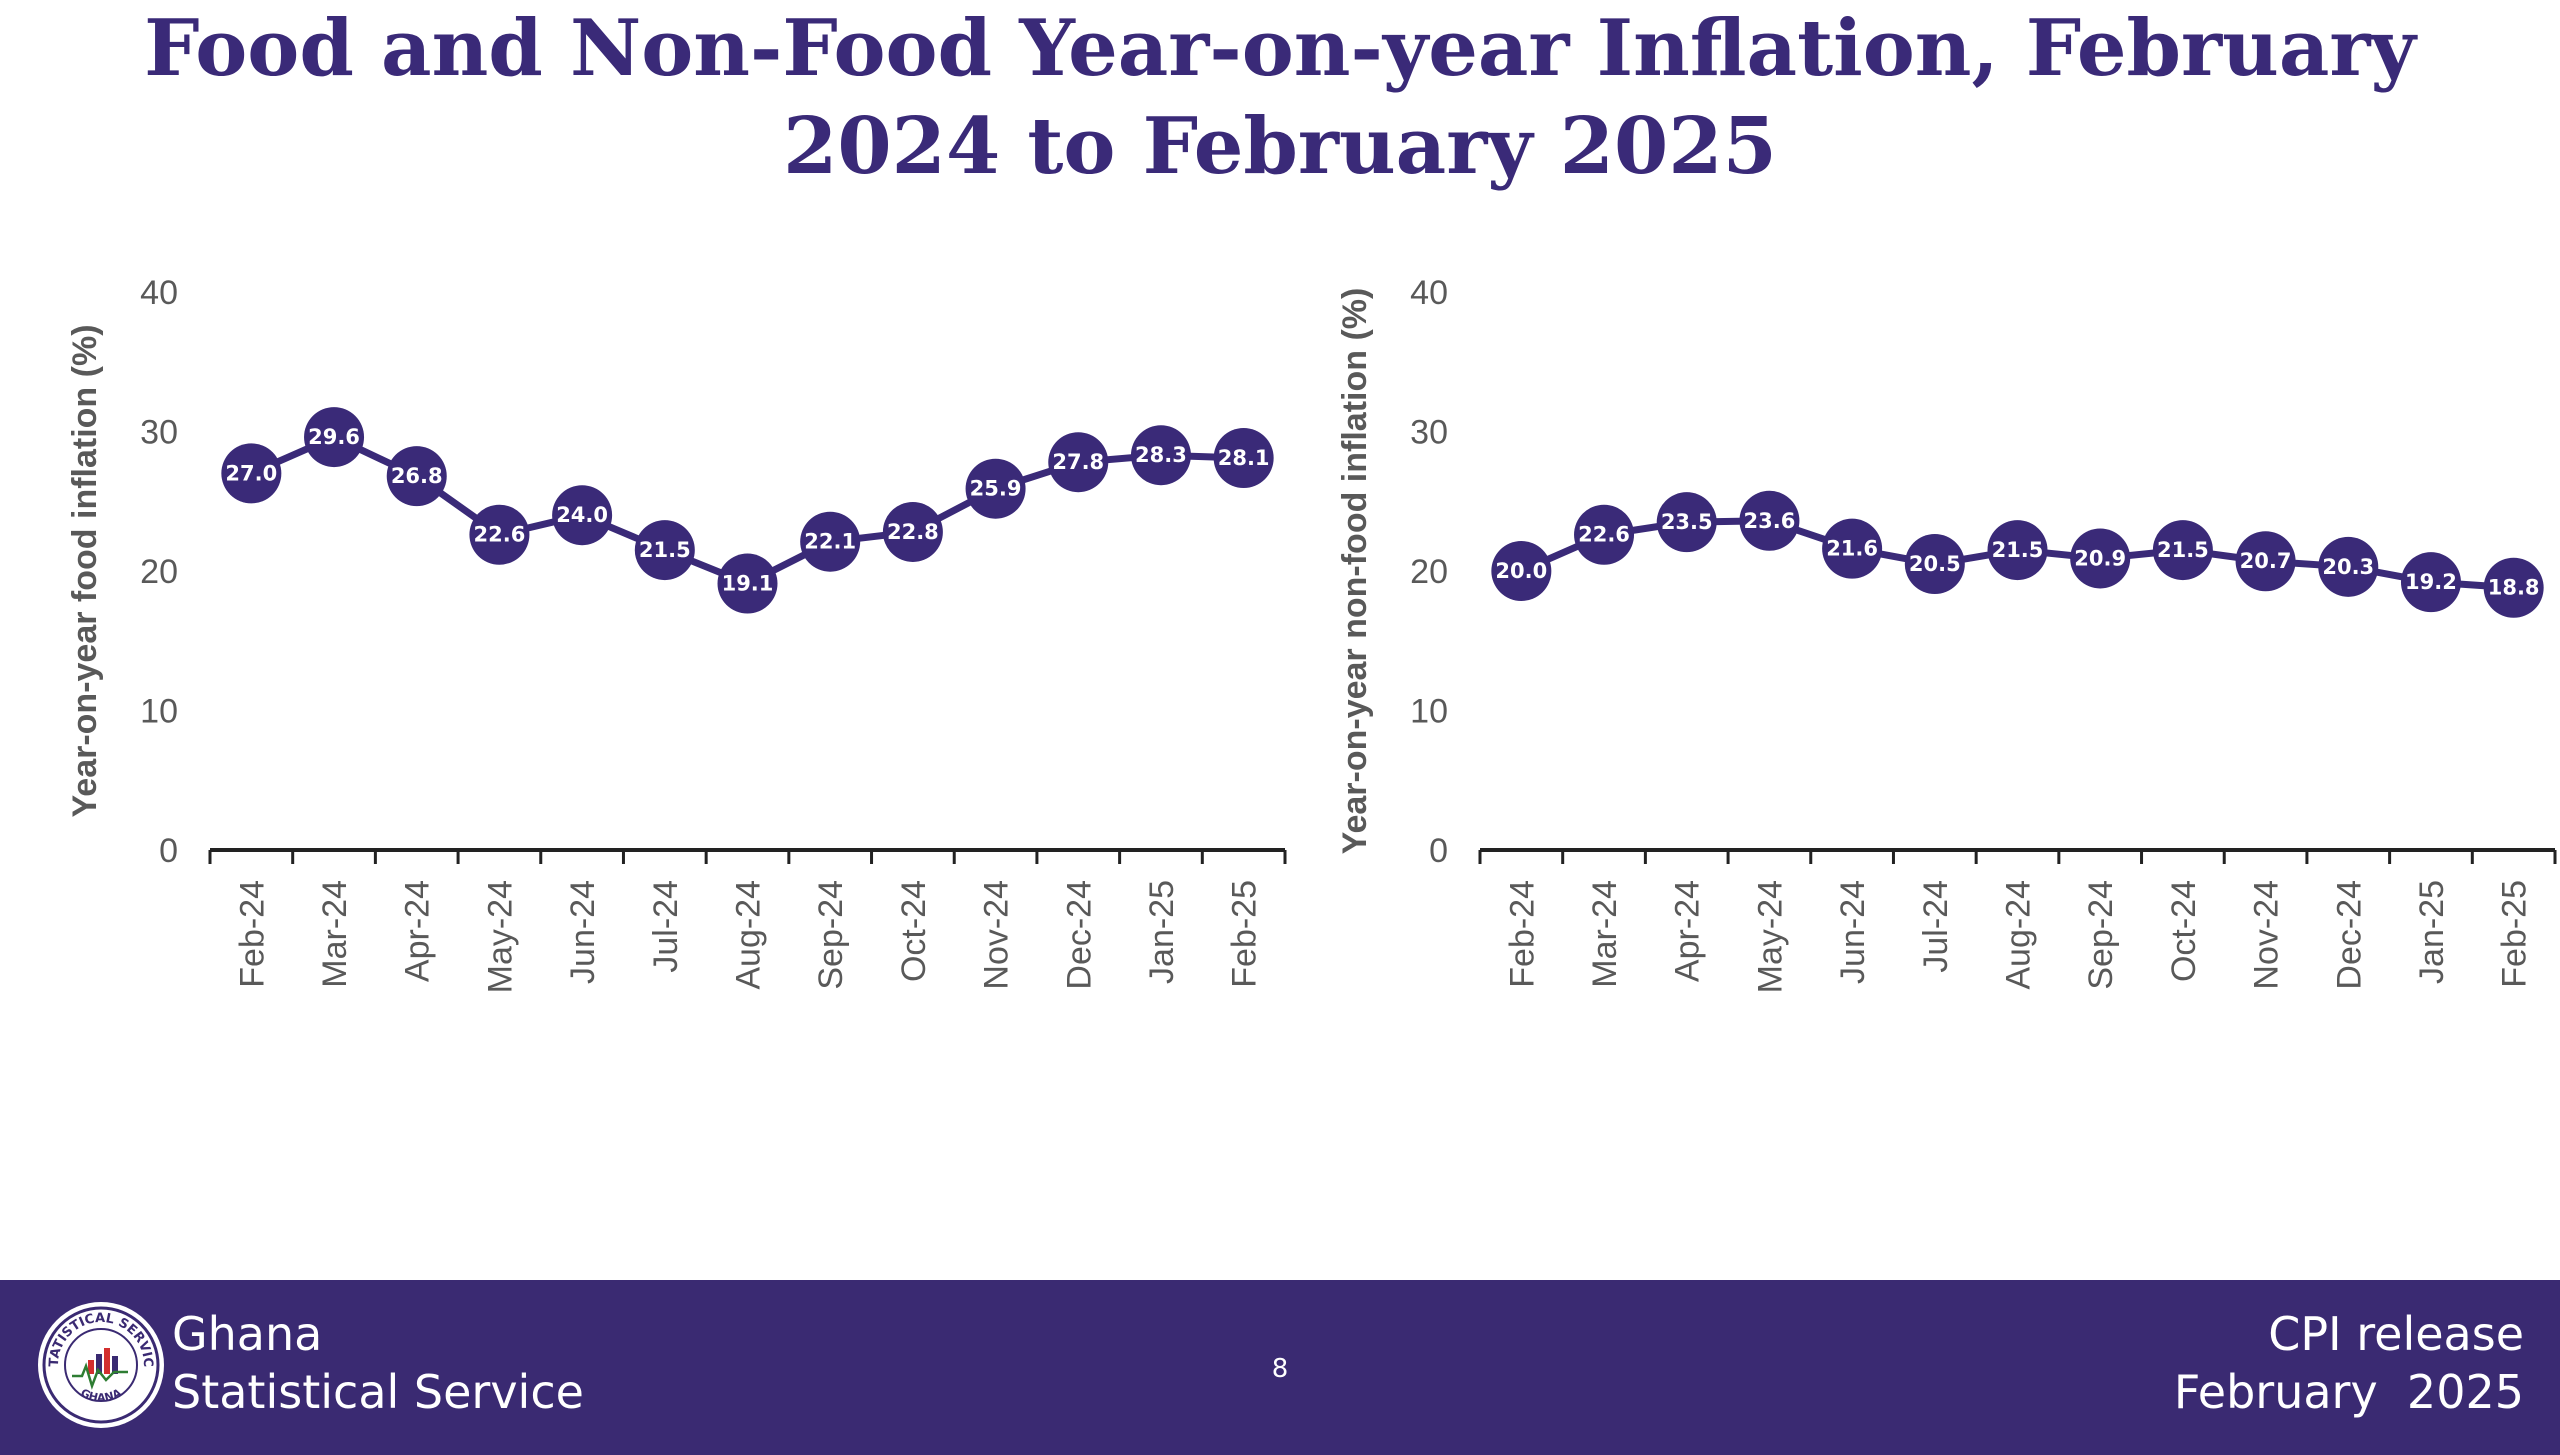  What do you see at coordinates (1429, 712) in the screenshot?
I see `non-food-y-tick-label: 10` at bounding box center [1429, 712].